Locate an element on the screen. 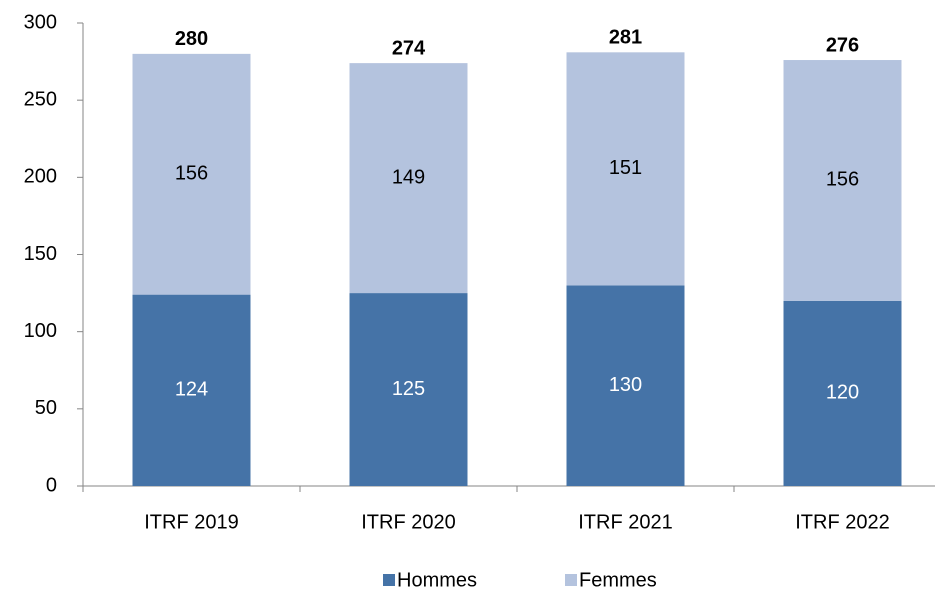 The image size is (936, 593). total-label: 280 is located at coordinates (191, 39).